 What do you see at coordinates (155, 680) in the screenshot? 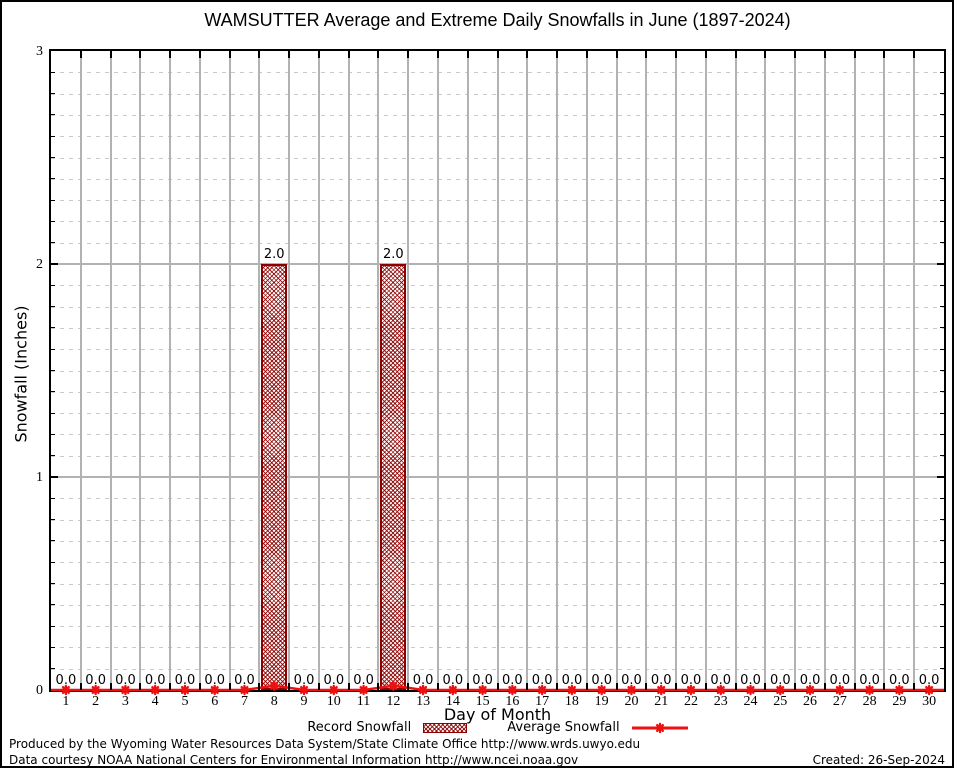
I see `value-label-day-4: 0.0` at bounding box center [155, 680].